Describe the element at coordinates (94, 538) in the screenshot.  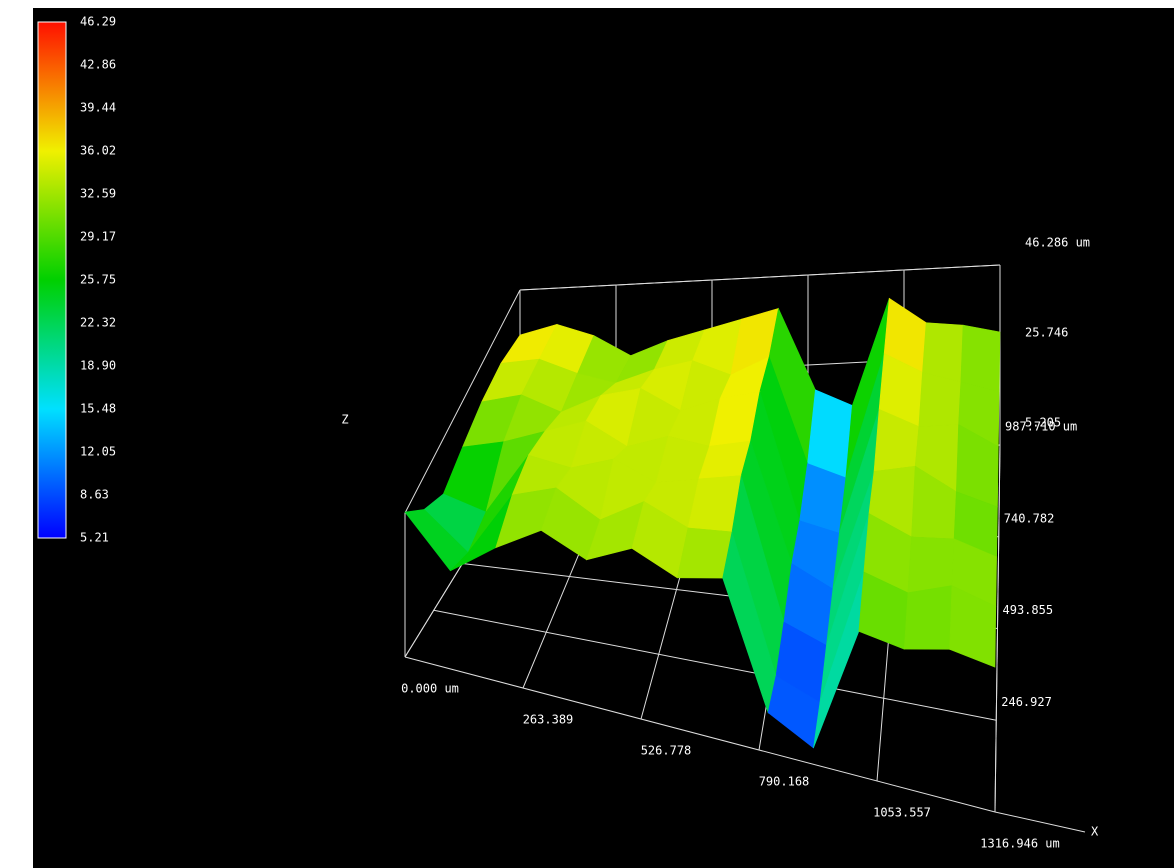
I see `colorbar-label: 5.21` at that location.